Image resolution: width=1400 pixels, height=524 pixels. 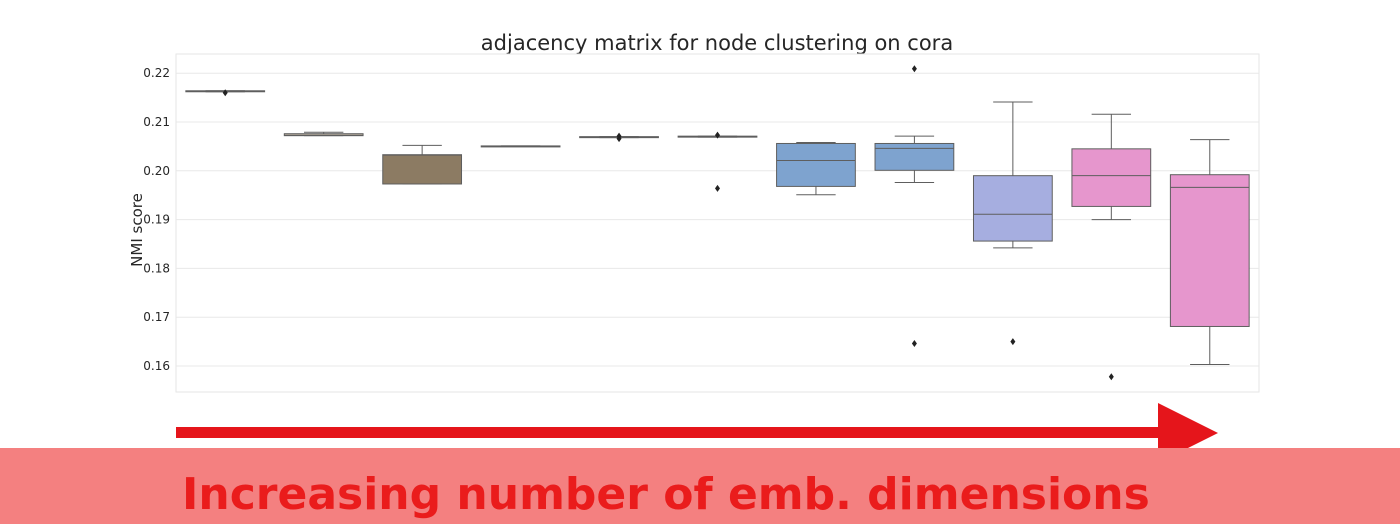 What do you see at coordinates (156, 366) in the screenshot?
I see `y-tick-label: 0.16` at bounding box center [156, 366].